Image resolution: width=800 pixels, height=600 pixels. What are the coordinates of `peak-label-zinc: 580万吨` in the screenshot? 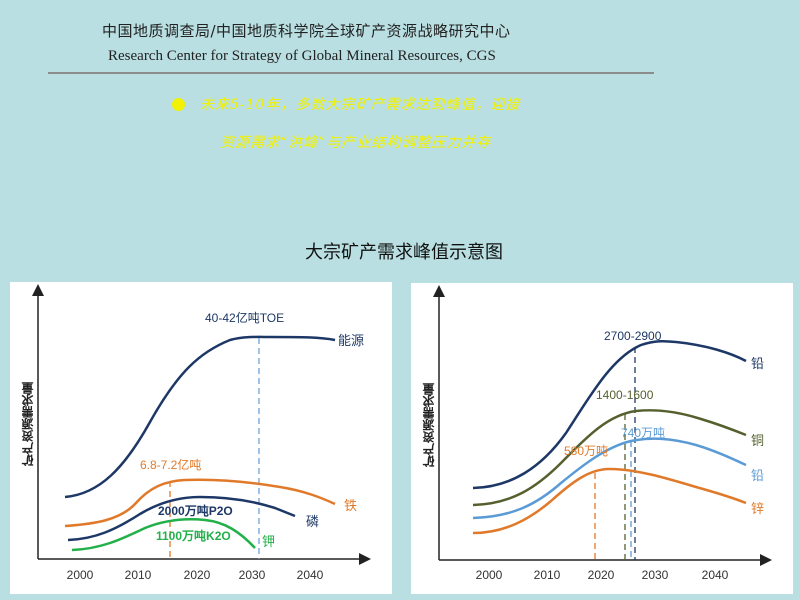 It's located at (586, 451).